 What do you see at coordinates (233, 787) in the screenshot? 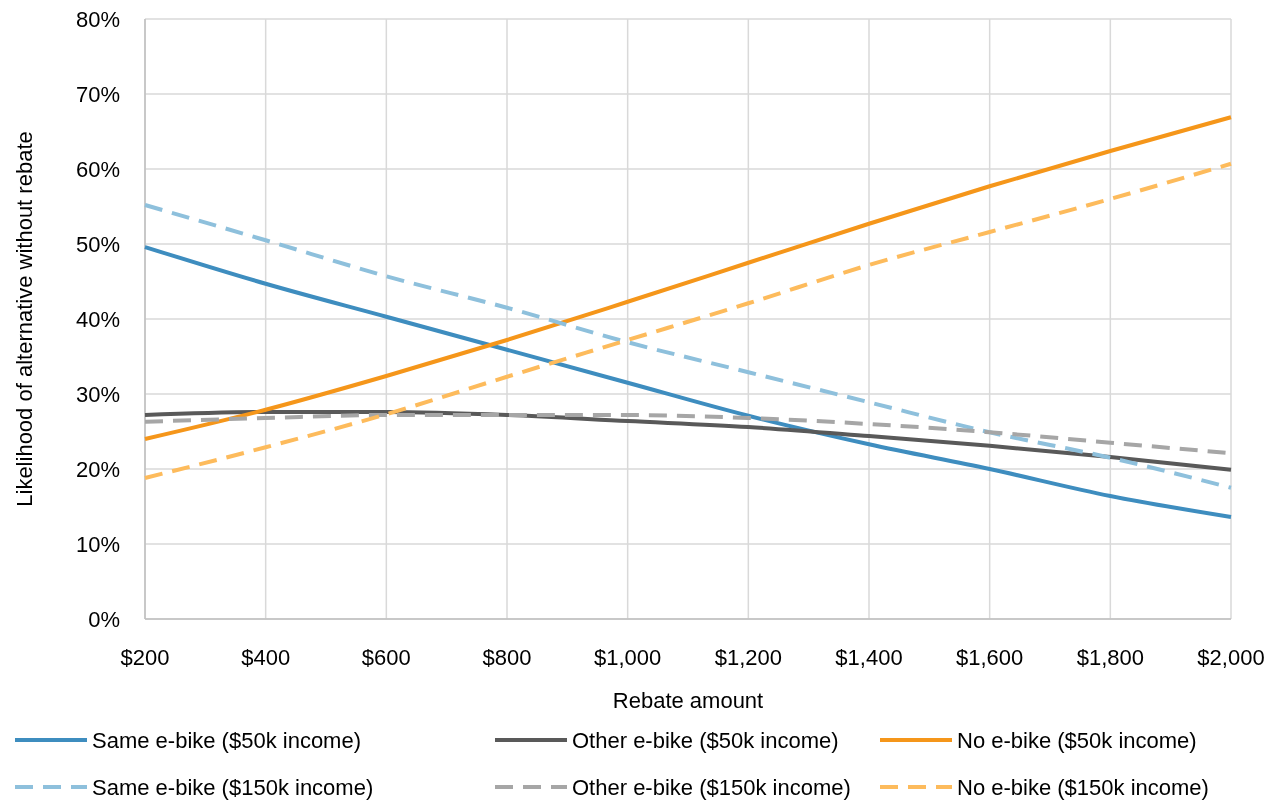
I see `legend-label: Same e-bike ($150k income)` at bounding box center [233, 787].